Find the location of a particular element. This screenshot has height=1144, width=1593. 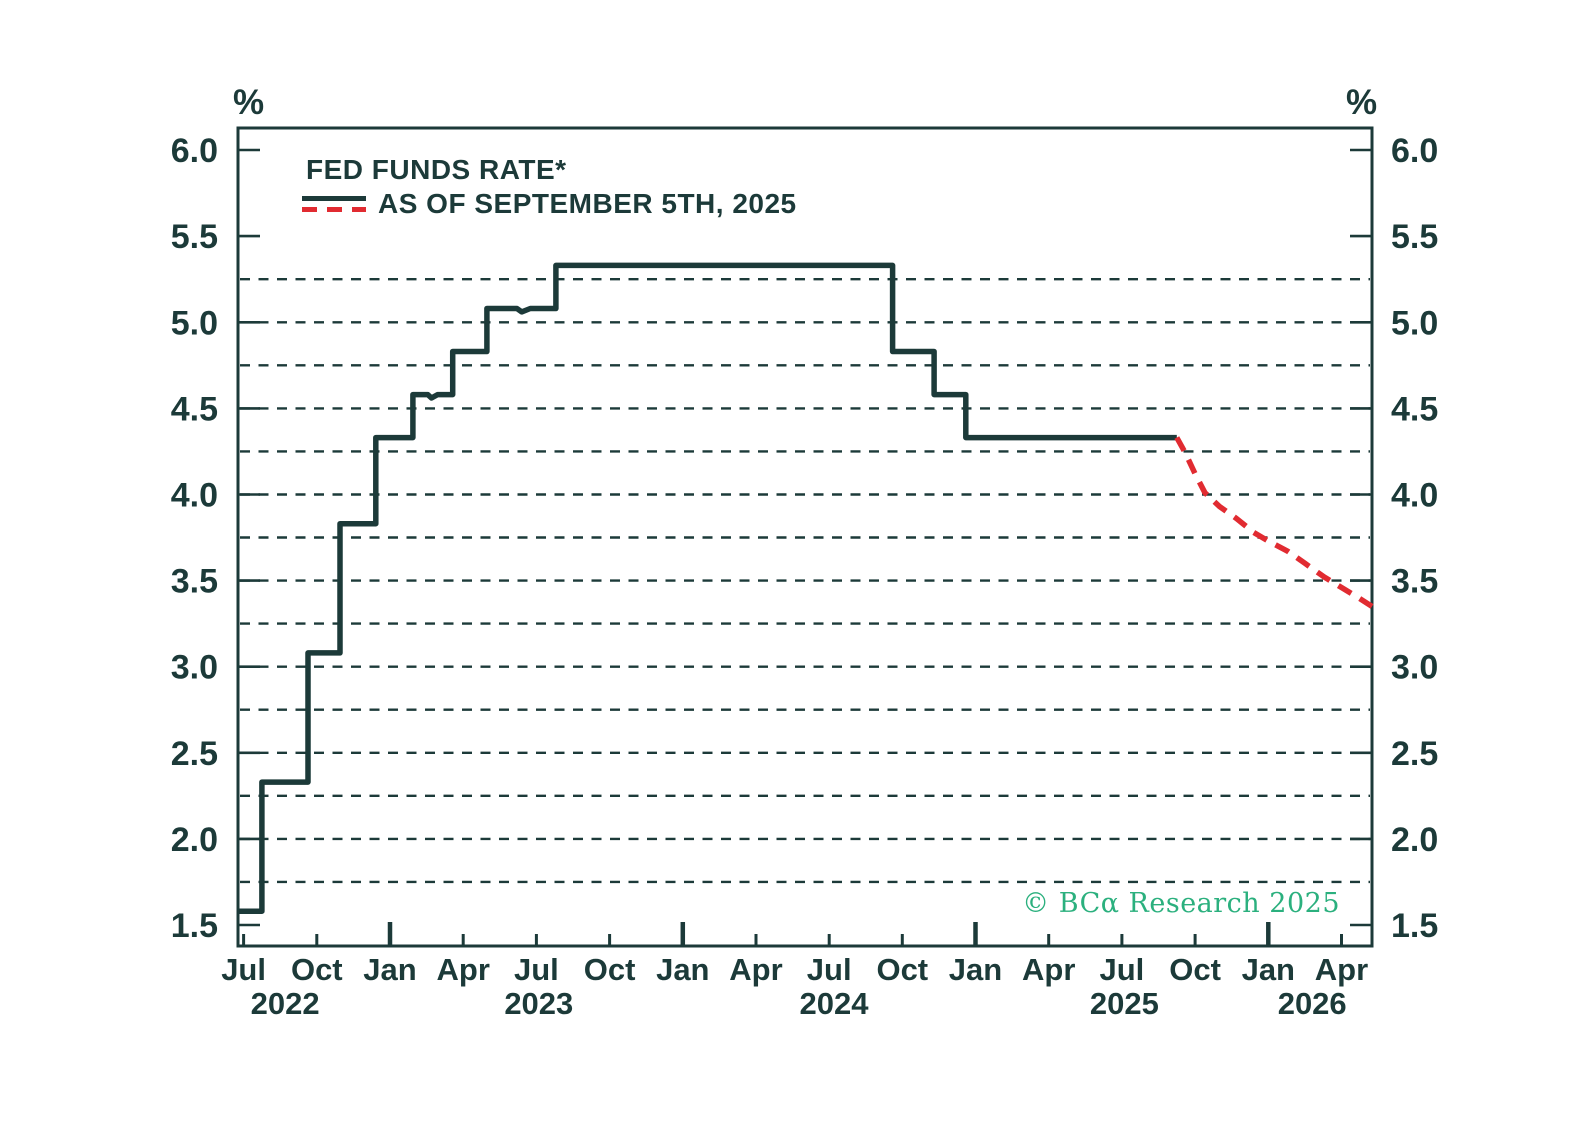

y-axis-label-right: 3.0 is located at coordinates (1414, 668).